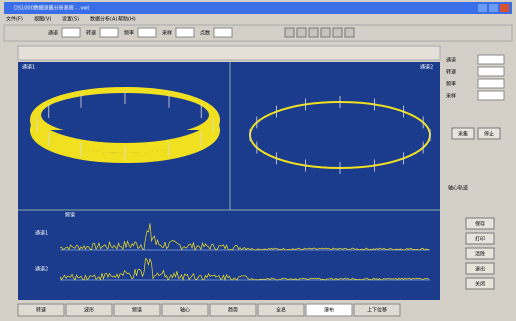 This screenshot has height=321, width=516. What do you see at coordinates (42, 19) in the screenshot?
I see `menu-item: 视图(V)` at bounding box center [42, 19].